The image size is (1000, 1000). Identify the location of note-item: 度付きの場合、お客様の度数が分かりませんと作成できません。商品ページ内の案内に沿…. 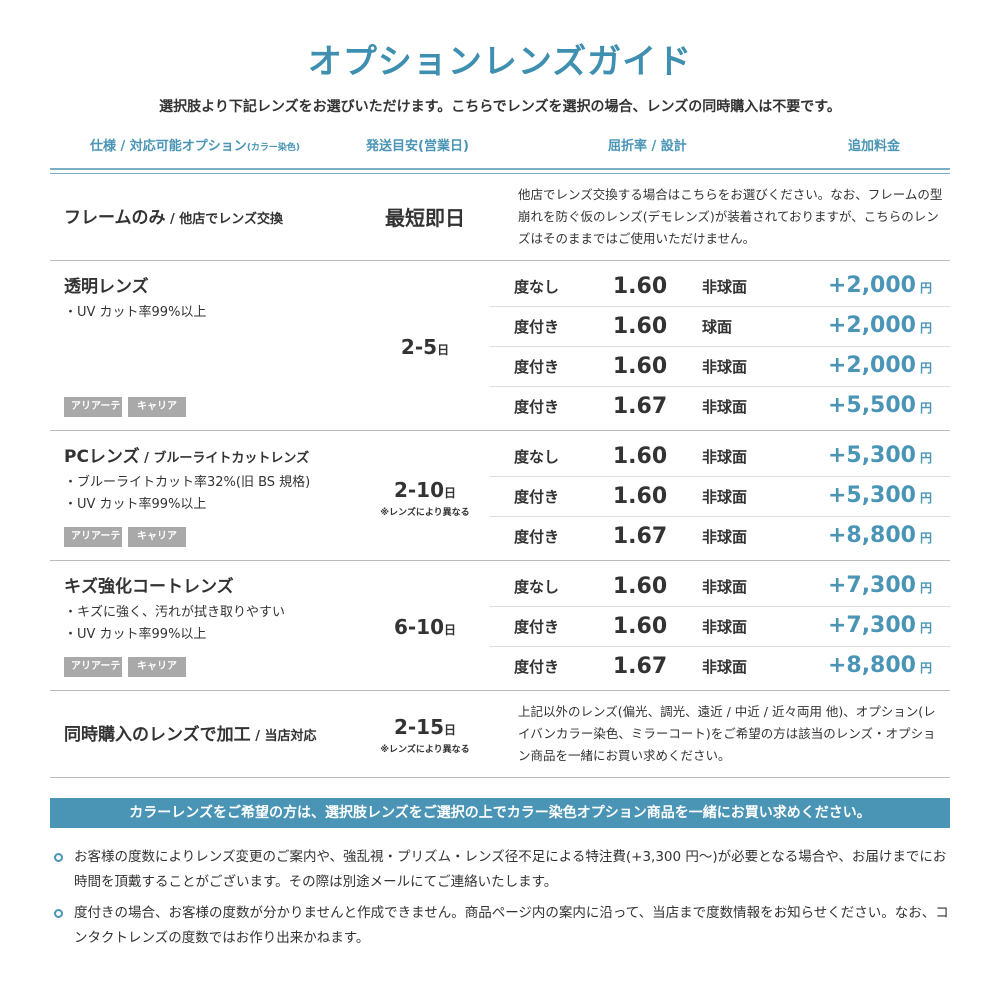
(500, 926).